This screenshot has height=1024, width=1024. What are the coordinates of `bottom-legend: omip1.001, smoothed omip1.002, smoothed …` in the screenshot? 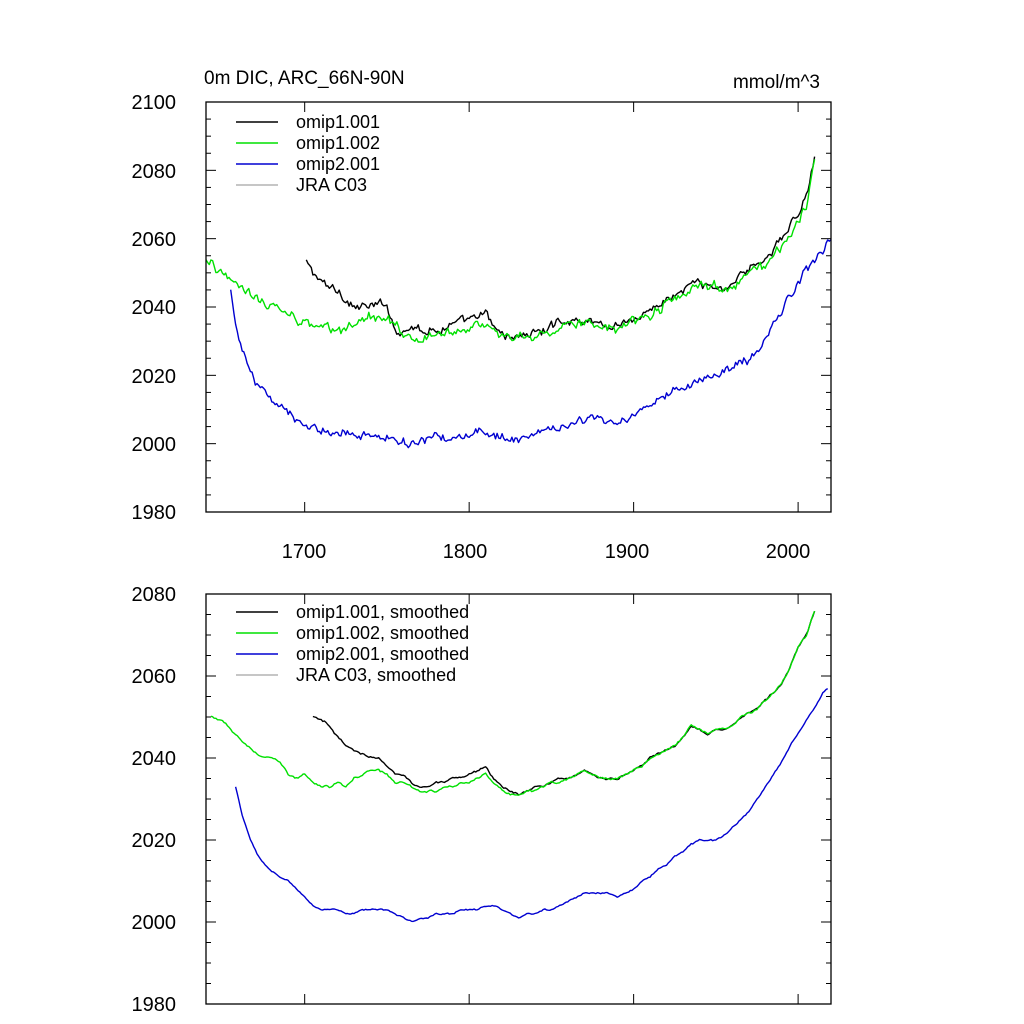 It's located at (352, 643).